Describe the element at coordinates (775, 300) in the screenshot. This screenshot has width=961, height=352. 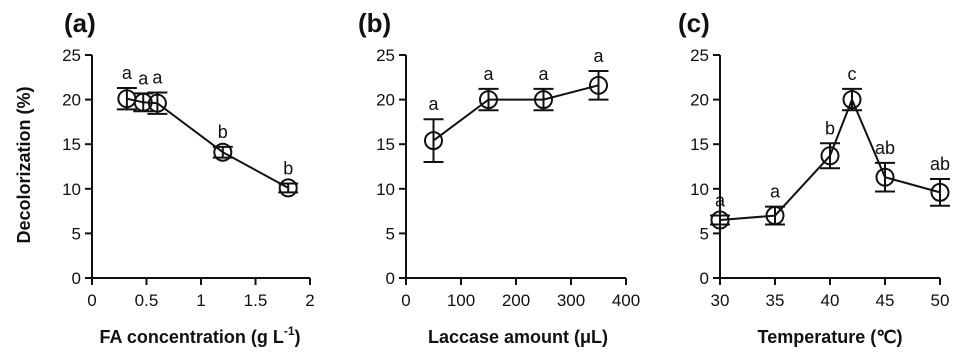
I see `panel-c-x-tick-label: 35` at that location.